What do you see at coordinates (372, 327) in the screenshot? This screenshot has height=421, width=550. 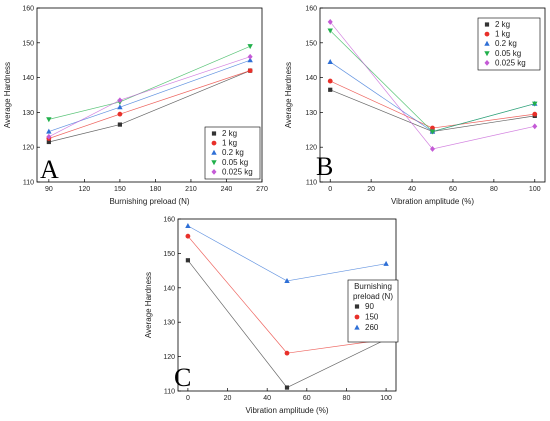 I see `legend-entry: 260` at bounding box center [372, 327].